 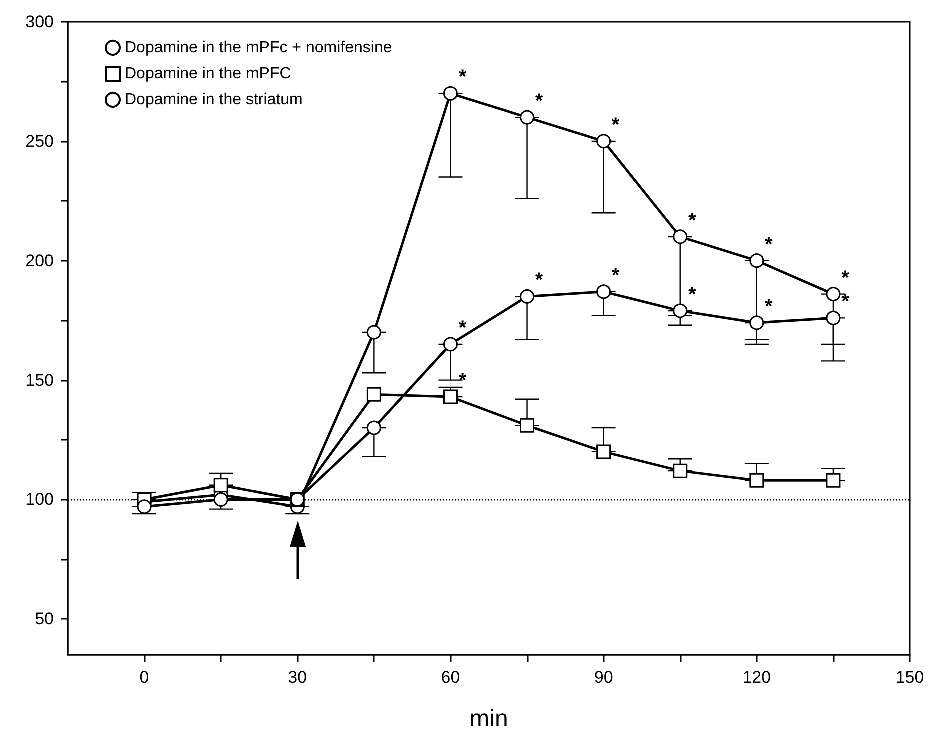 I want to click on x-tick-label: 150, so click(x=910, y=677).